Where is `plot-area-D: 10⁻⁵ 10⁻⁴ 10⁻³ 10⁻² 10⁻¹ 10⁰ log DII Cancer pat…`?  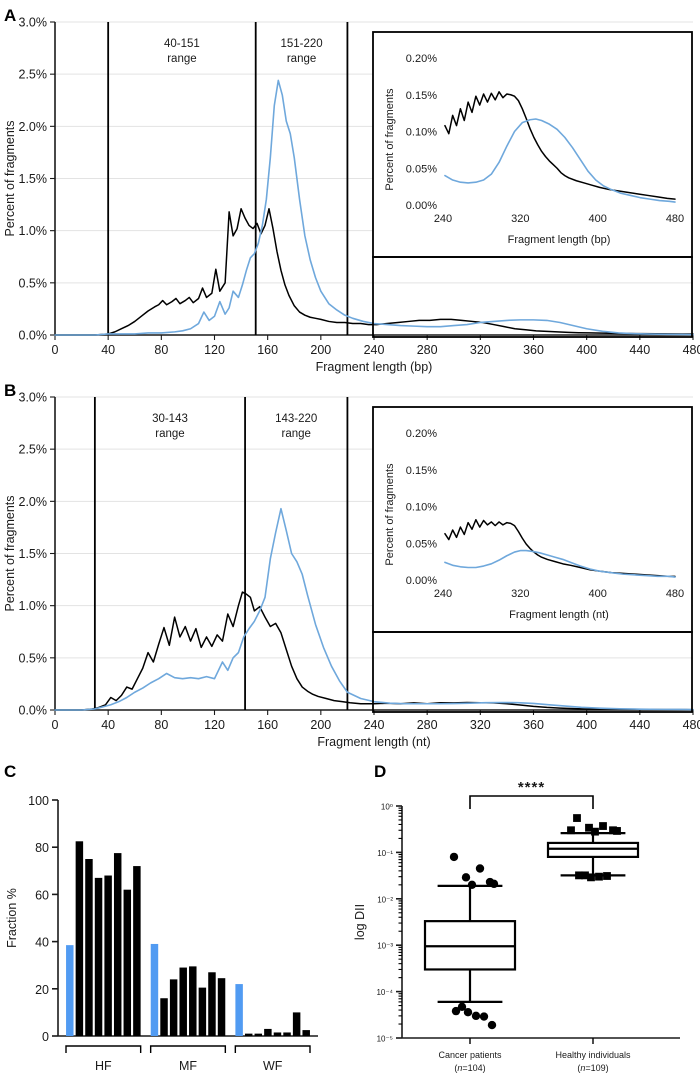 plot-area-D: 10⁻⁵ 10⁻⁴ 10⁻³ 10⁻² 10⁻¹ 10⁰ log DII Cancer pat… is located at coordinates (516, 926).